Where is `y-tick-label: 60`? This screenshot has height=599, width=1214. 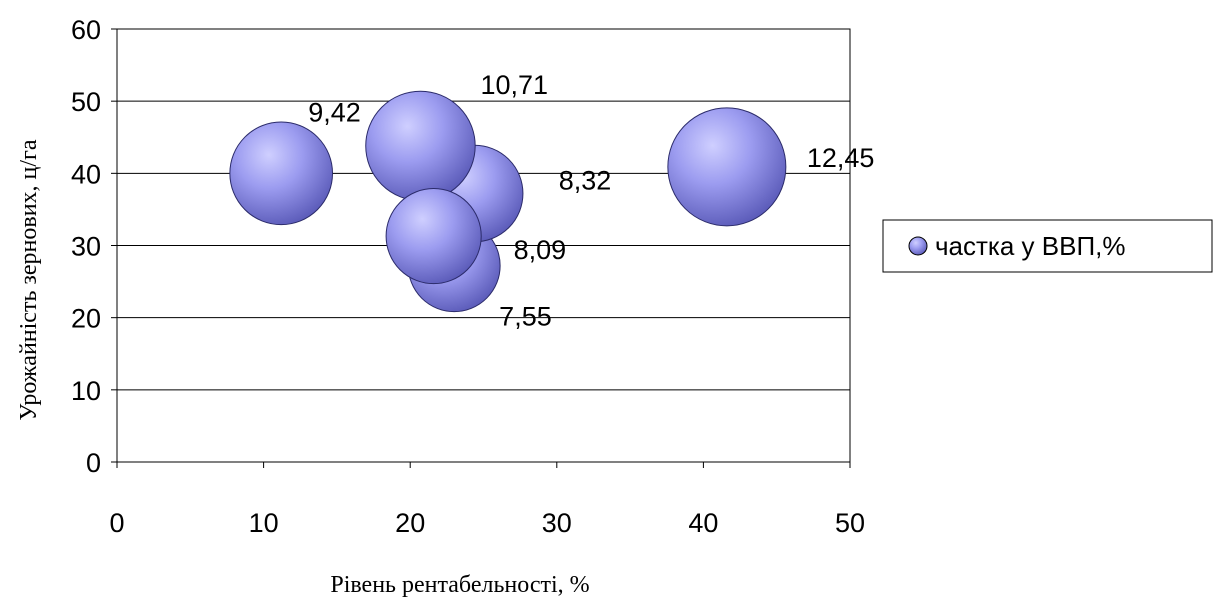 y-tick-label: 60 is located at coordinates (86, 30).